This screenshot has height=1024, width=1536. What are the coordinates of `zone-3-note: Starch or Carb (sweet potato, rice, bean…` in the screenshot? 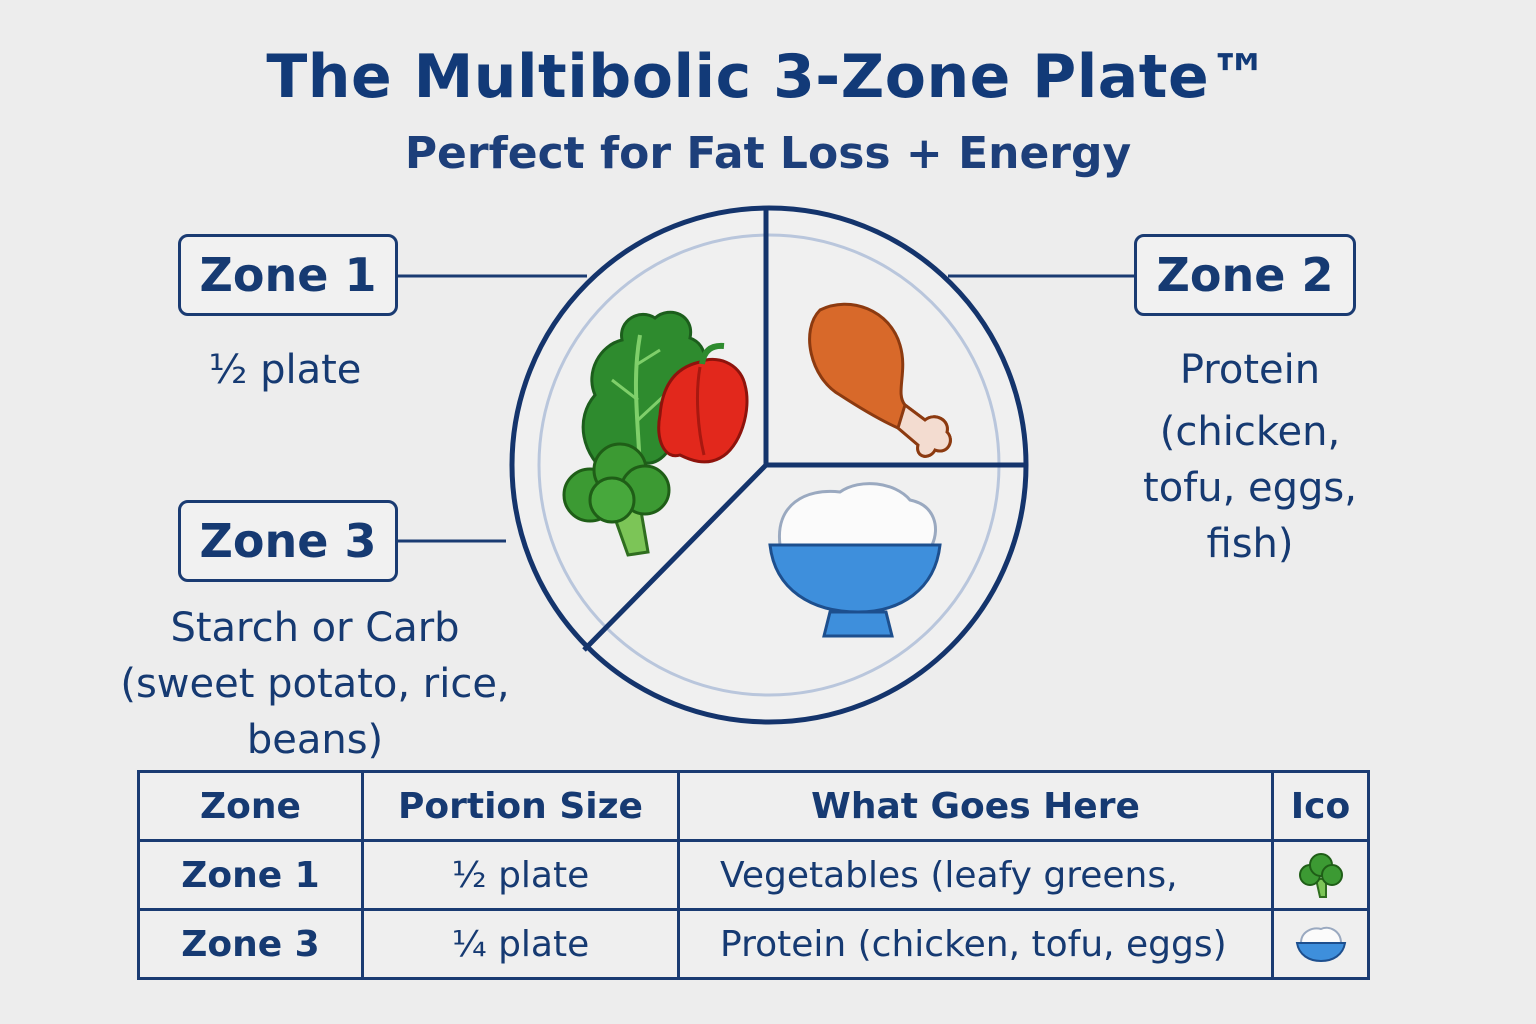 It's located at (315, 684).